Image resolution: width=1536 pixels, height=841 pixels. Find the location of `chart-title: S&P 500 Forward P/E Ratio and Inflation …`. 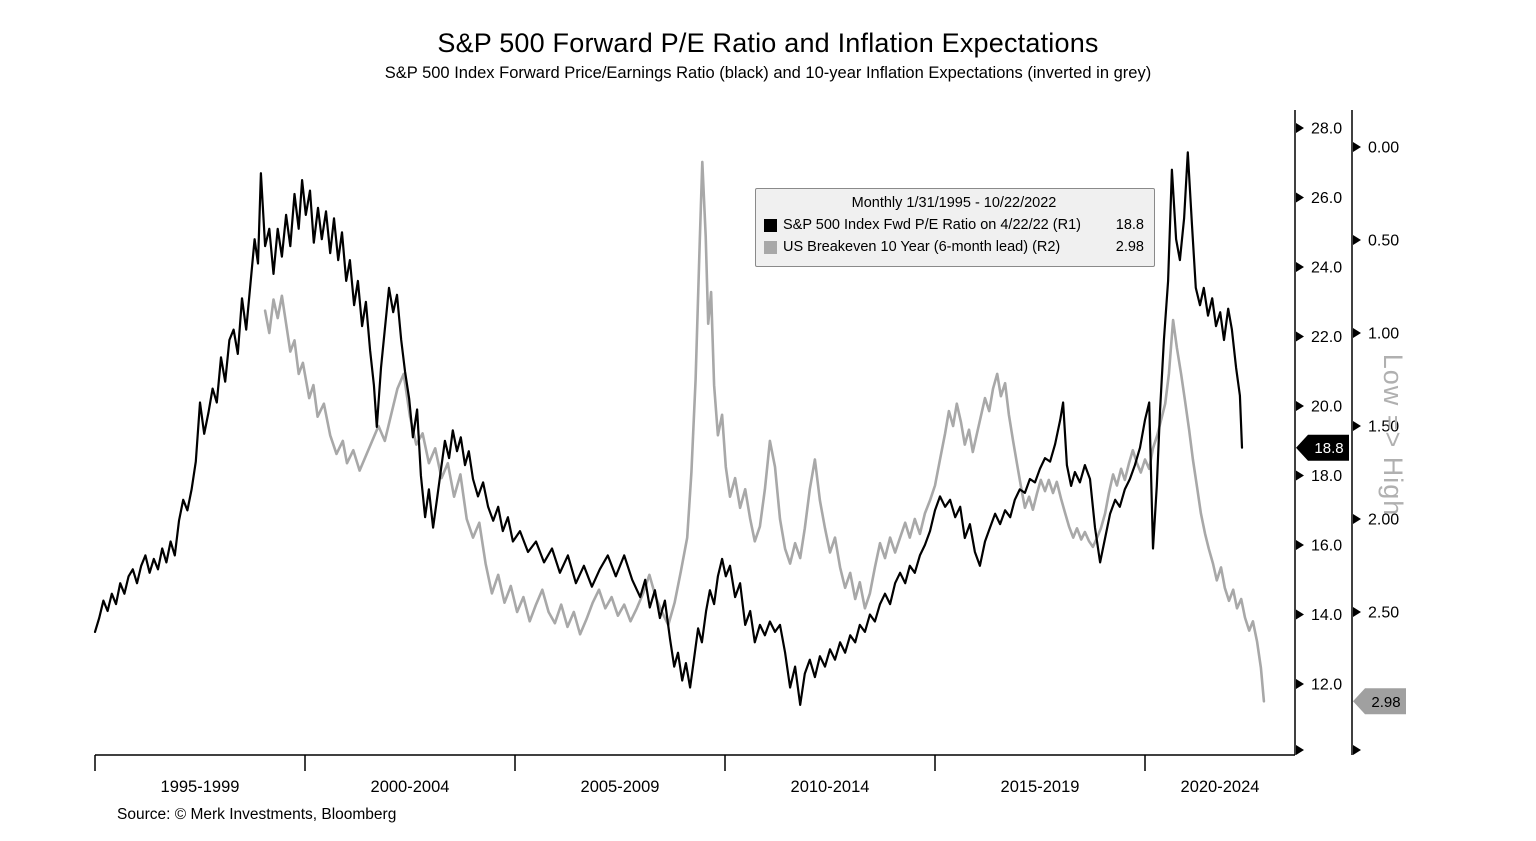

chart-title: S&P 500 Forward P/E Ratio and Inflation … is located at coordinates (768, 43).